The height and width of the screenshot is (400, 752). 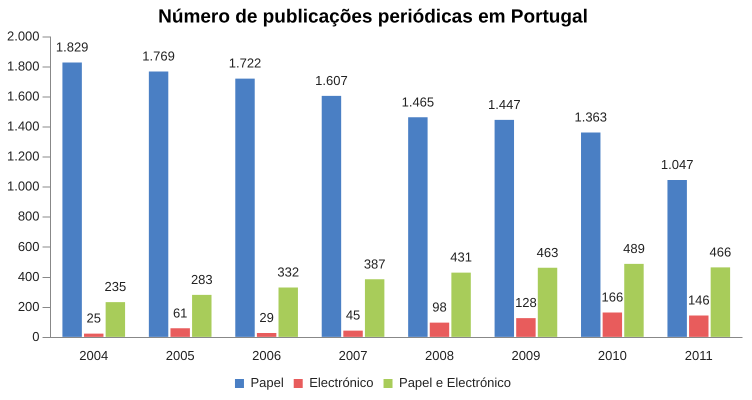 I want to click on y-tick-label: 600, so click(x=29, y=246).